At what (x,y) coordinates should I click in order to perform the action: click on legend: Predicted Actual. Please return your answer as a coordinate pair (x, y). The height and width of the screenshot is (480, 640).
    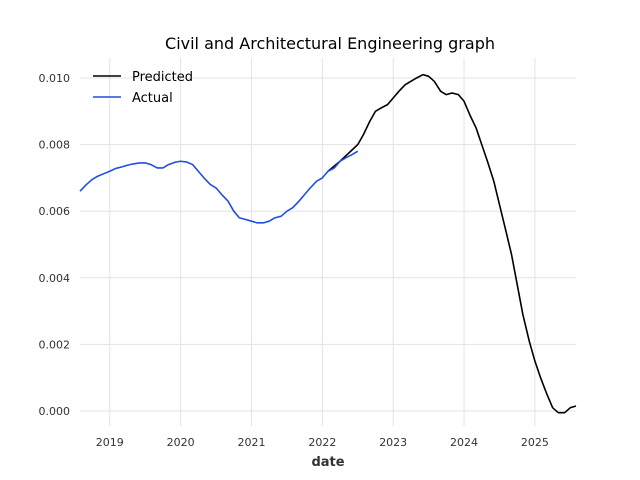
    Looking at the image, I should click on (143, 88).